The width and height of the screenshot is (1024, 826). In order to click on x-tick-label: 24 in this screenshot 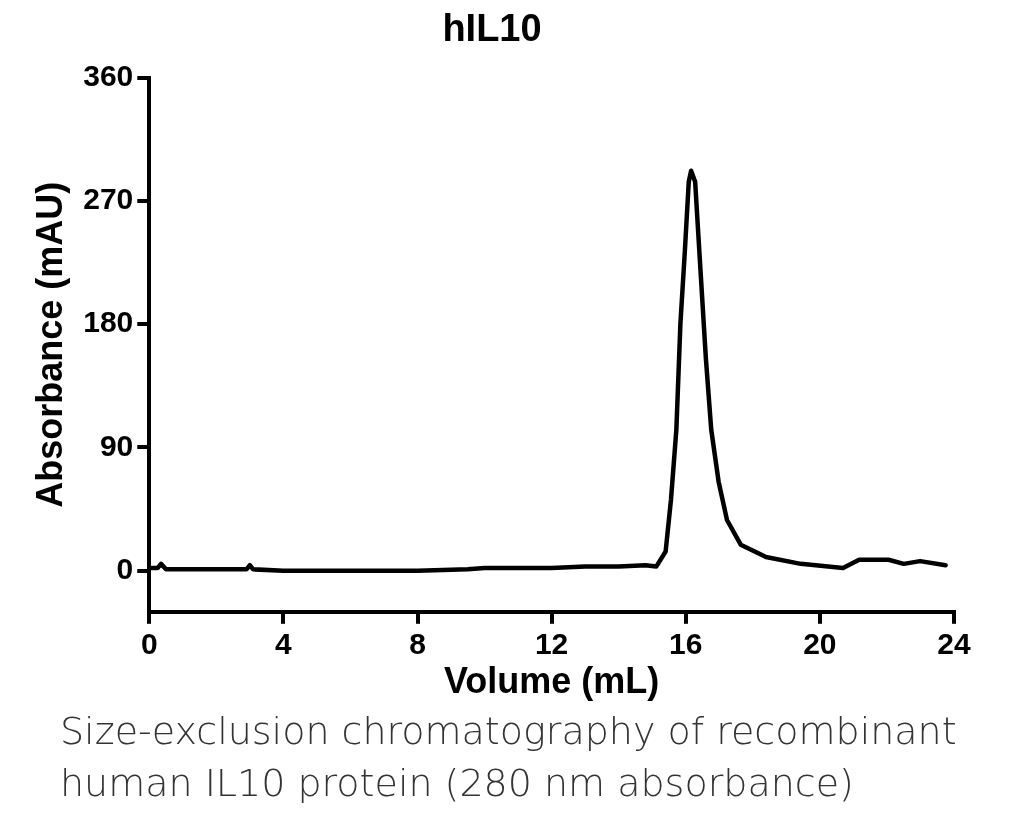, I will do `click(954, 644)`.